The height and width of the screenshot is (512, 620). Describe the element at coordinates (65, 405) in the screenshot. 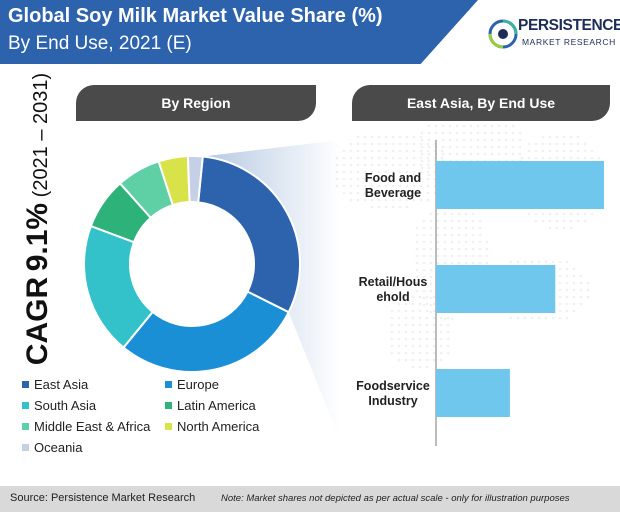

I see `legend-label: South Asia` at that location.